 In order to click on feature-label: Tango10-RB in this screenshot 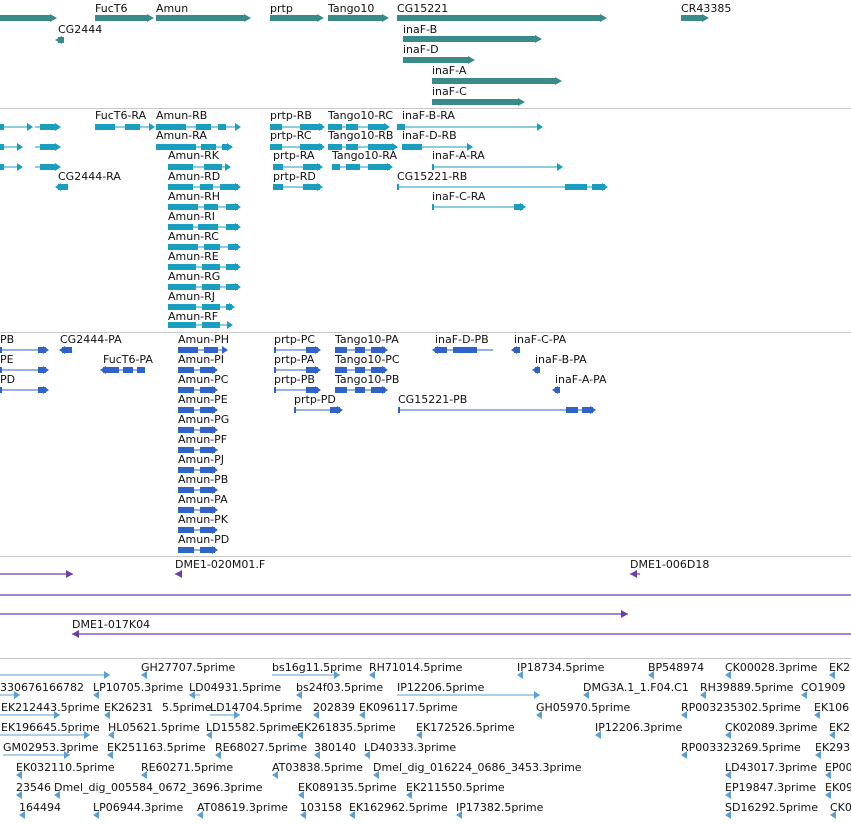, I will do `click(361, 135)`.